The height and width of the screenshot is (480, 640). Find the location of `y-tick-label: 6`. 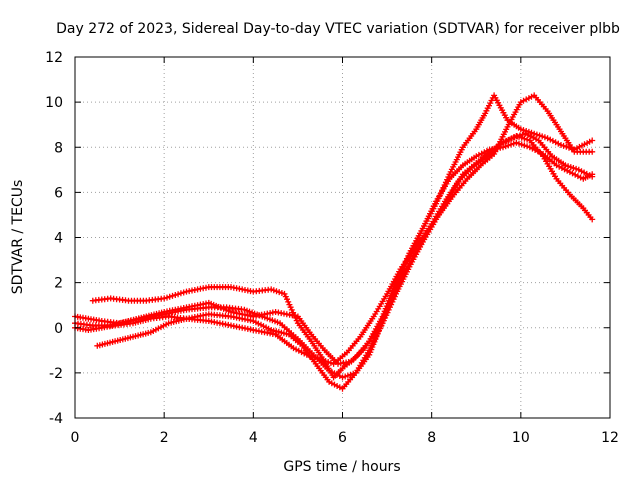

y-tick-label: 6 is located at coordinates (58, 193).